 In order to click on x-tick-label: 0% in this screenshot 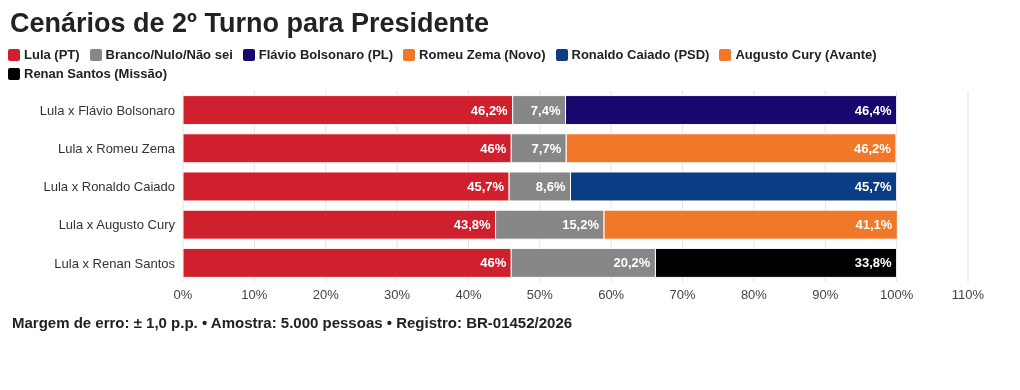, I will do `click(183, 295)`.